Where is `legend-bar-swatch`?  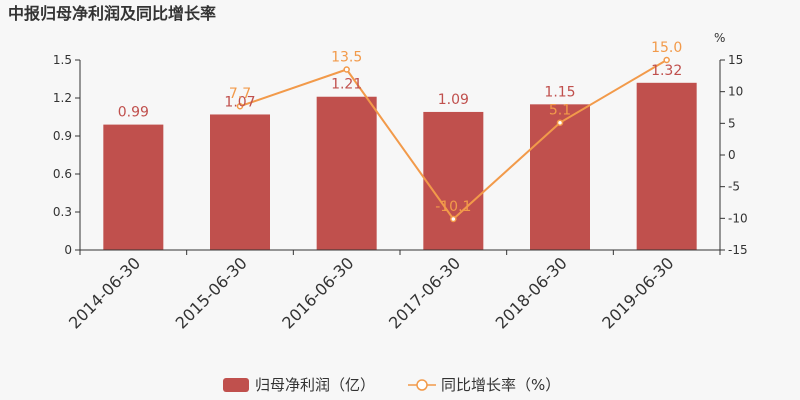
legend-bar-swatch is located at coordinates (236, 385).